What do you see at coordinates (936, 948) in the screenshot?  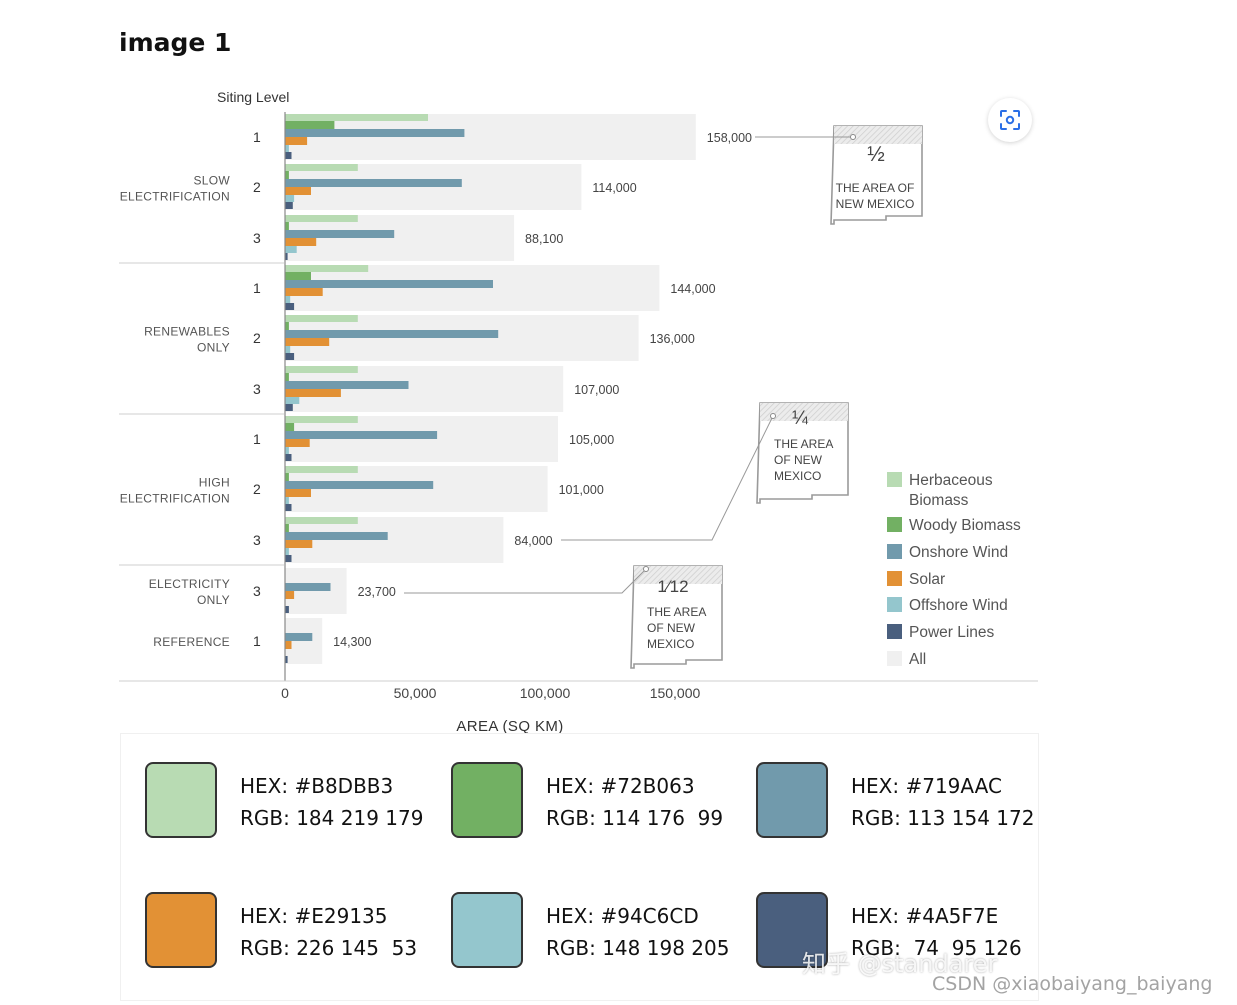 I see `swatch-rgb-label: RGB: 74 95 126` at bounding box center [936, 948].